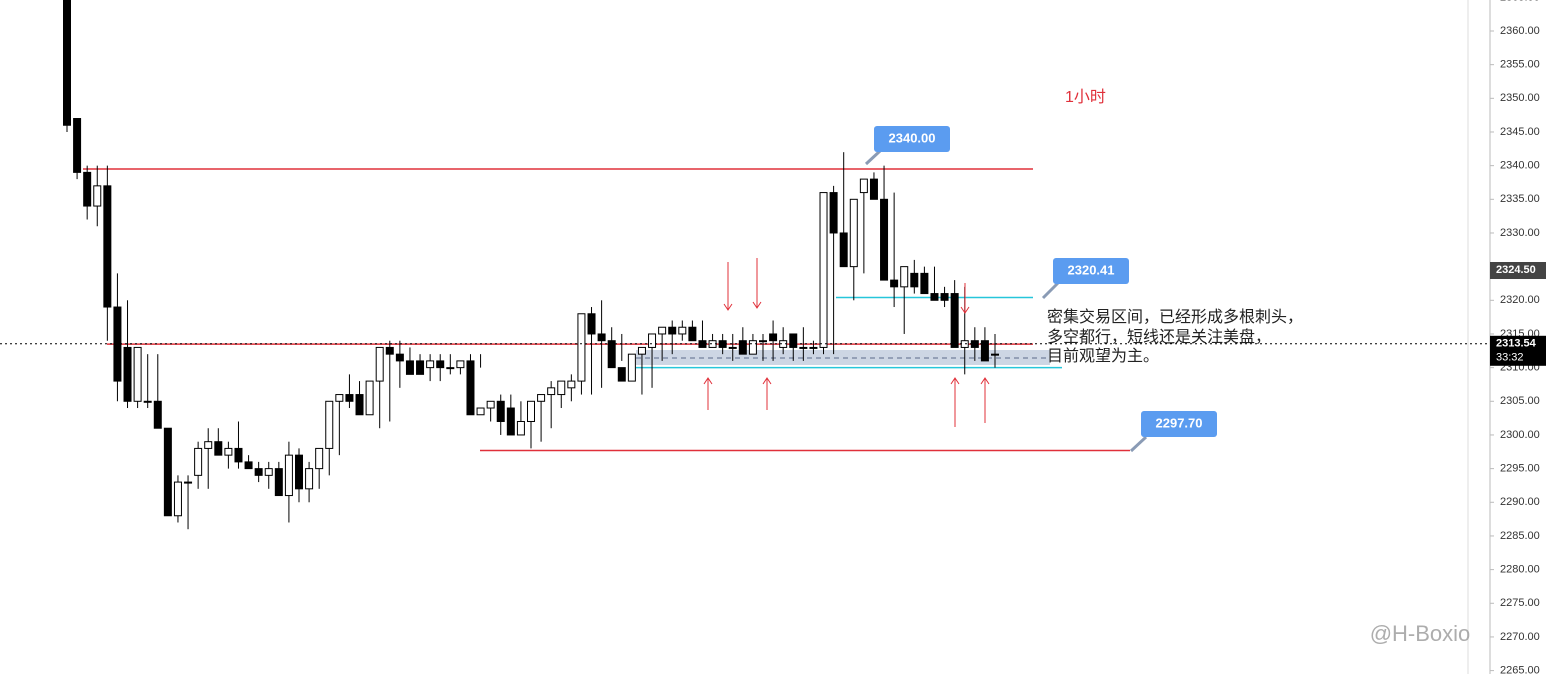 The image size is (1549, 674). Describe the element at coordinates (1520, 31) in the screenshot. I see `y-tick-label: 2360.00` at that location.